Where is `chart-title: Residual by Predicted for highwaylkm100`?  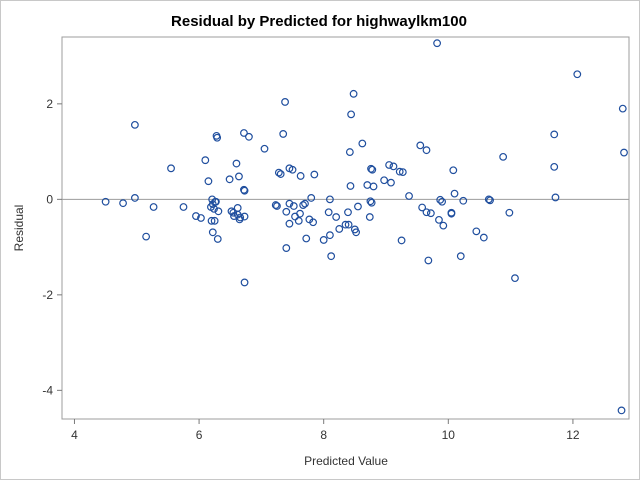
chart-title: Residual by Predicted for highwaylkm100 is located at coordinates (319, 21).